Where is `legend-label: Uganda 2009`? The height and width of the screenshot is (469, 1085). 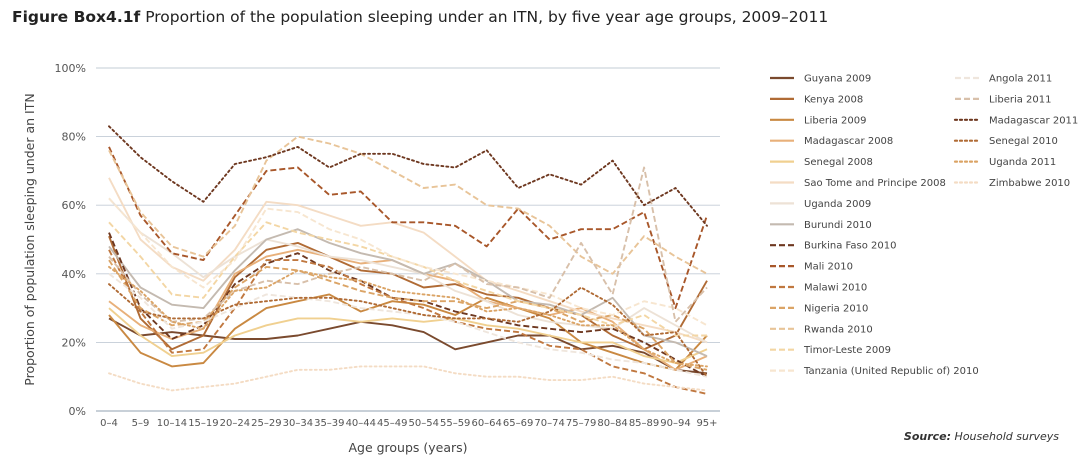 legend-label: Uganda 2009 is located at coordinates (837, 204).